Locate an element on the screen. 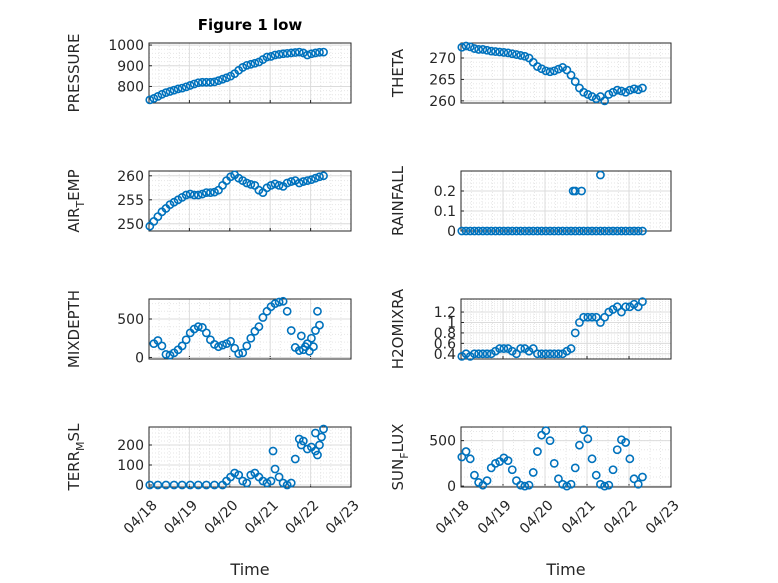 The image size is (778, 583). x-tick-label: 04/18 is located at coordinates (453, 517).